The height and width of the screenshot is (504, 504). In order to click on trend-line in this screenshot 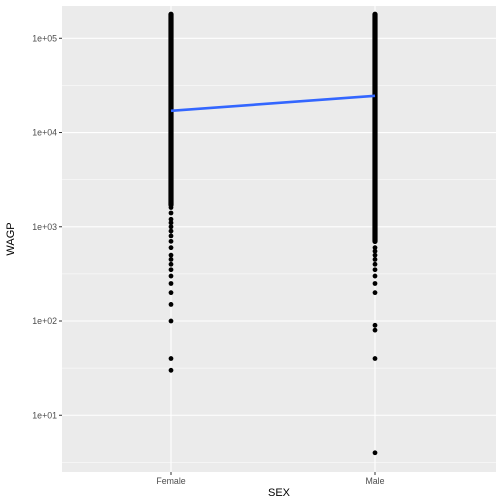, I will do `click(273, 103)`.